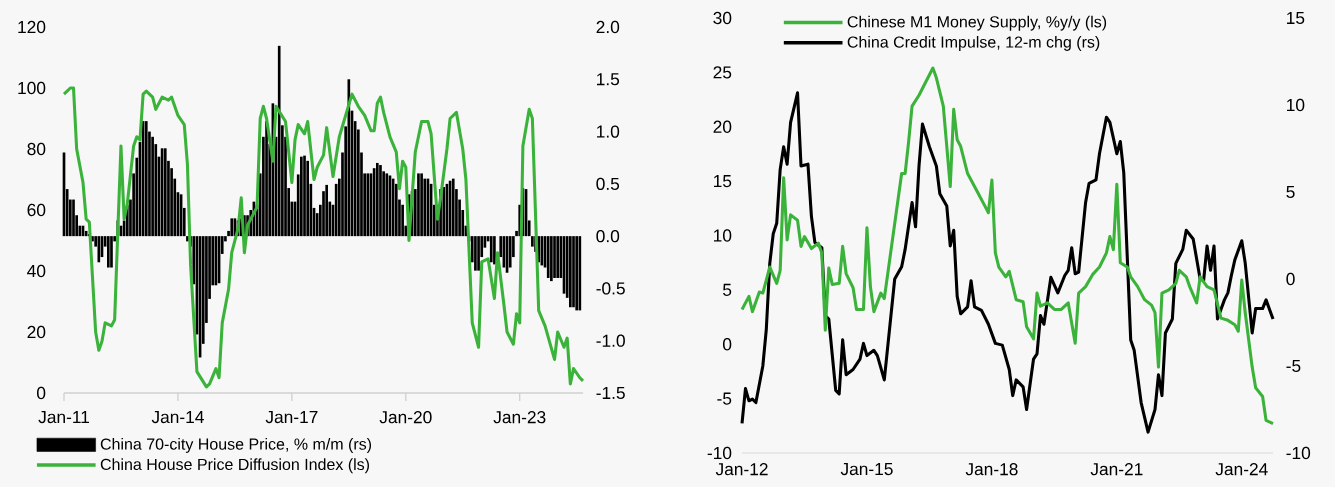 Image resolution: width=1335 pixels, height=487 pixels. I want to click on y2-tick-label: 1.0, so click(608, 131).